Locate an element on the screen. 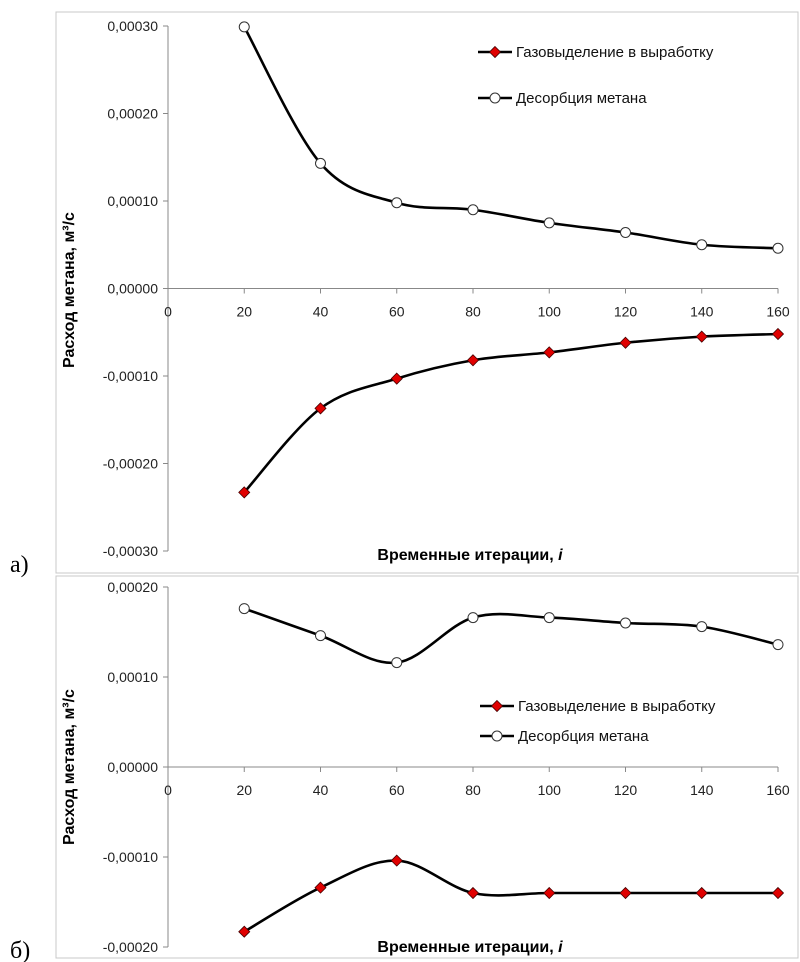 The height and width of the screenshot is (962, 800). panel-label: б) is located at coordinates (20, 950).